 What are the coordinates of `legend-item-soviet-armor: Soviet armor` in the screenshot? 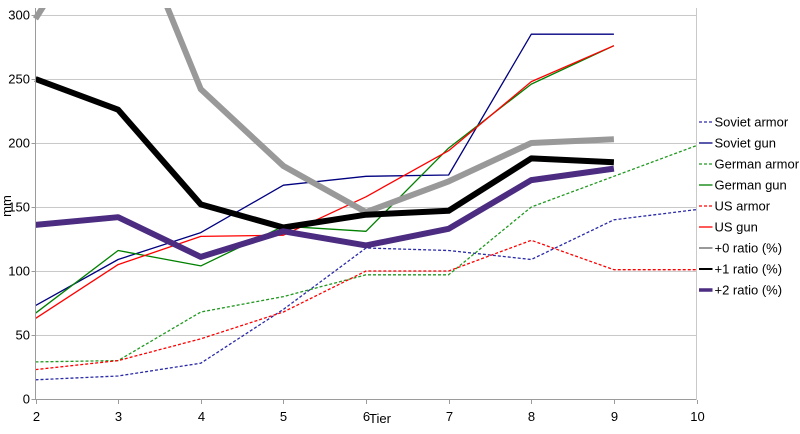 It's located at (744, 122).